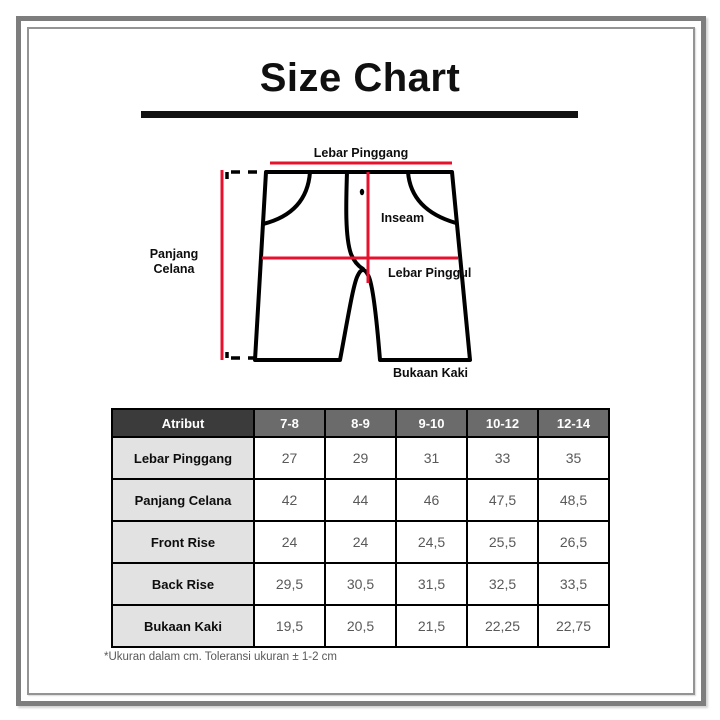 Image resolution: width=720 pixels, height=720 pixels. I want to click on table-cell: 32,5, so click(502, 584).